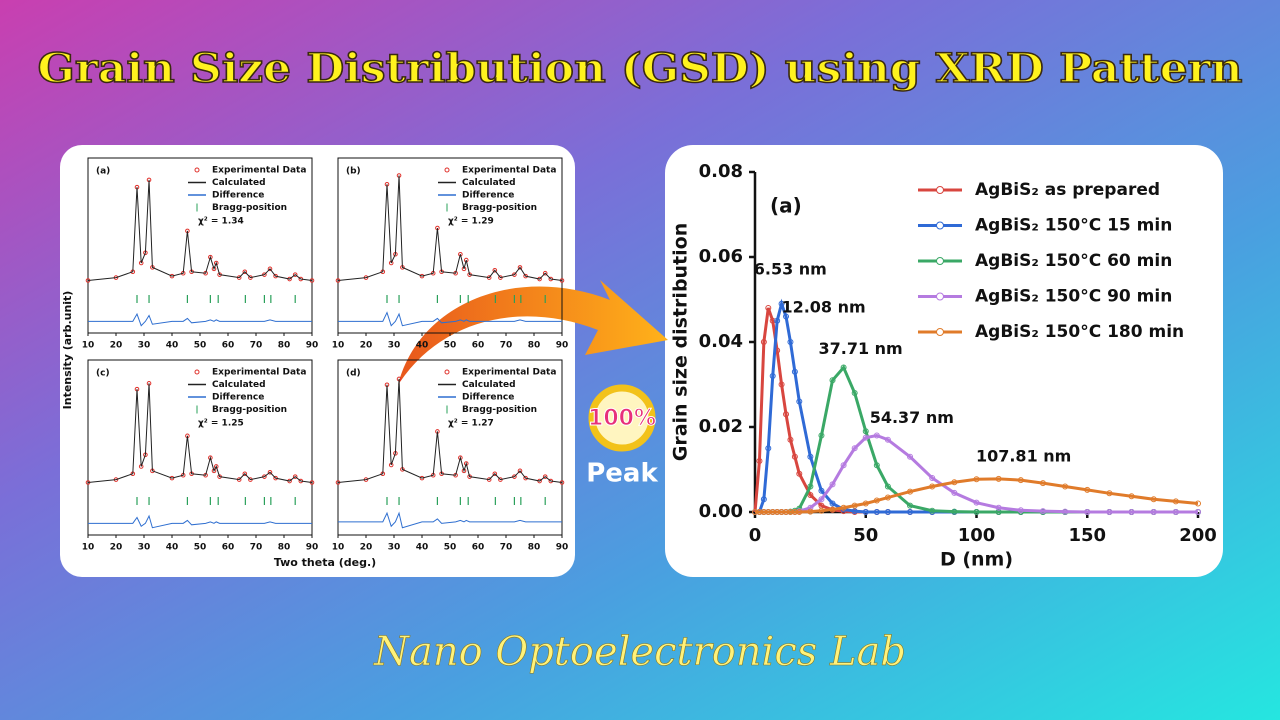 The height and width of the screenshot is (720, 1280). I want to click on y-tick-label: 0.02, so click(721, 426).